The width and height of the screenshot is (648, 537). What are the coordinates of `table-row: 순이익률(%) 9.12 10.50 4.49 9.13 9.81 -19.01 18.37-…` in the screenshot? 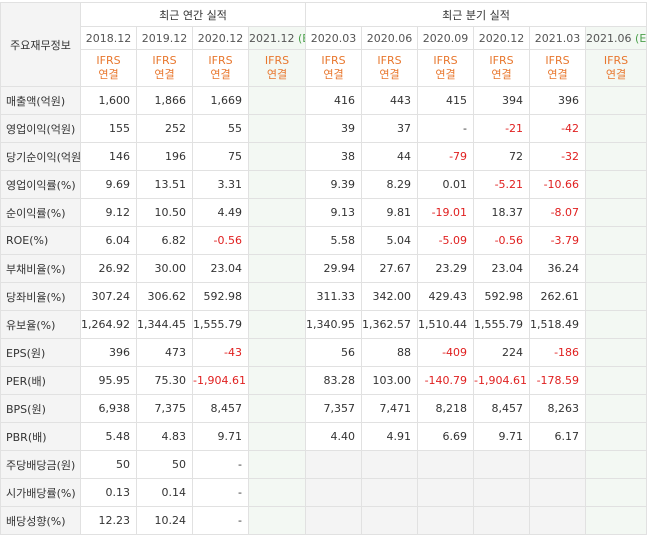 It's located at (324, 212).